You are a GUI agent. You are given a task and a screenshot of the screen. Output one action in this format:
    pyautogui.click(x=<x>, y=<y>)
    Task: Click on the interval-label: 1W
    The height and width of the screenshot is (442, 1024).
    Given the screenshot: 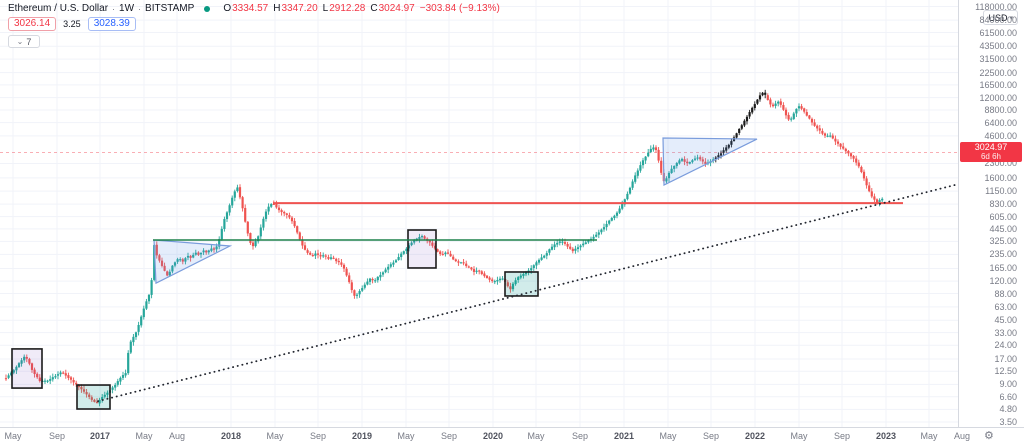 What is the action you would take?
    pyautogui.click(x=127, y=8)
    